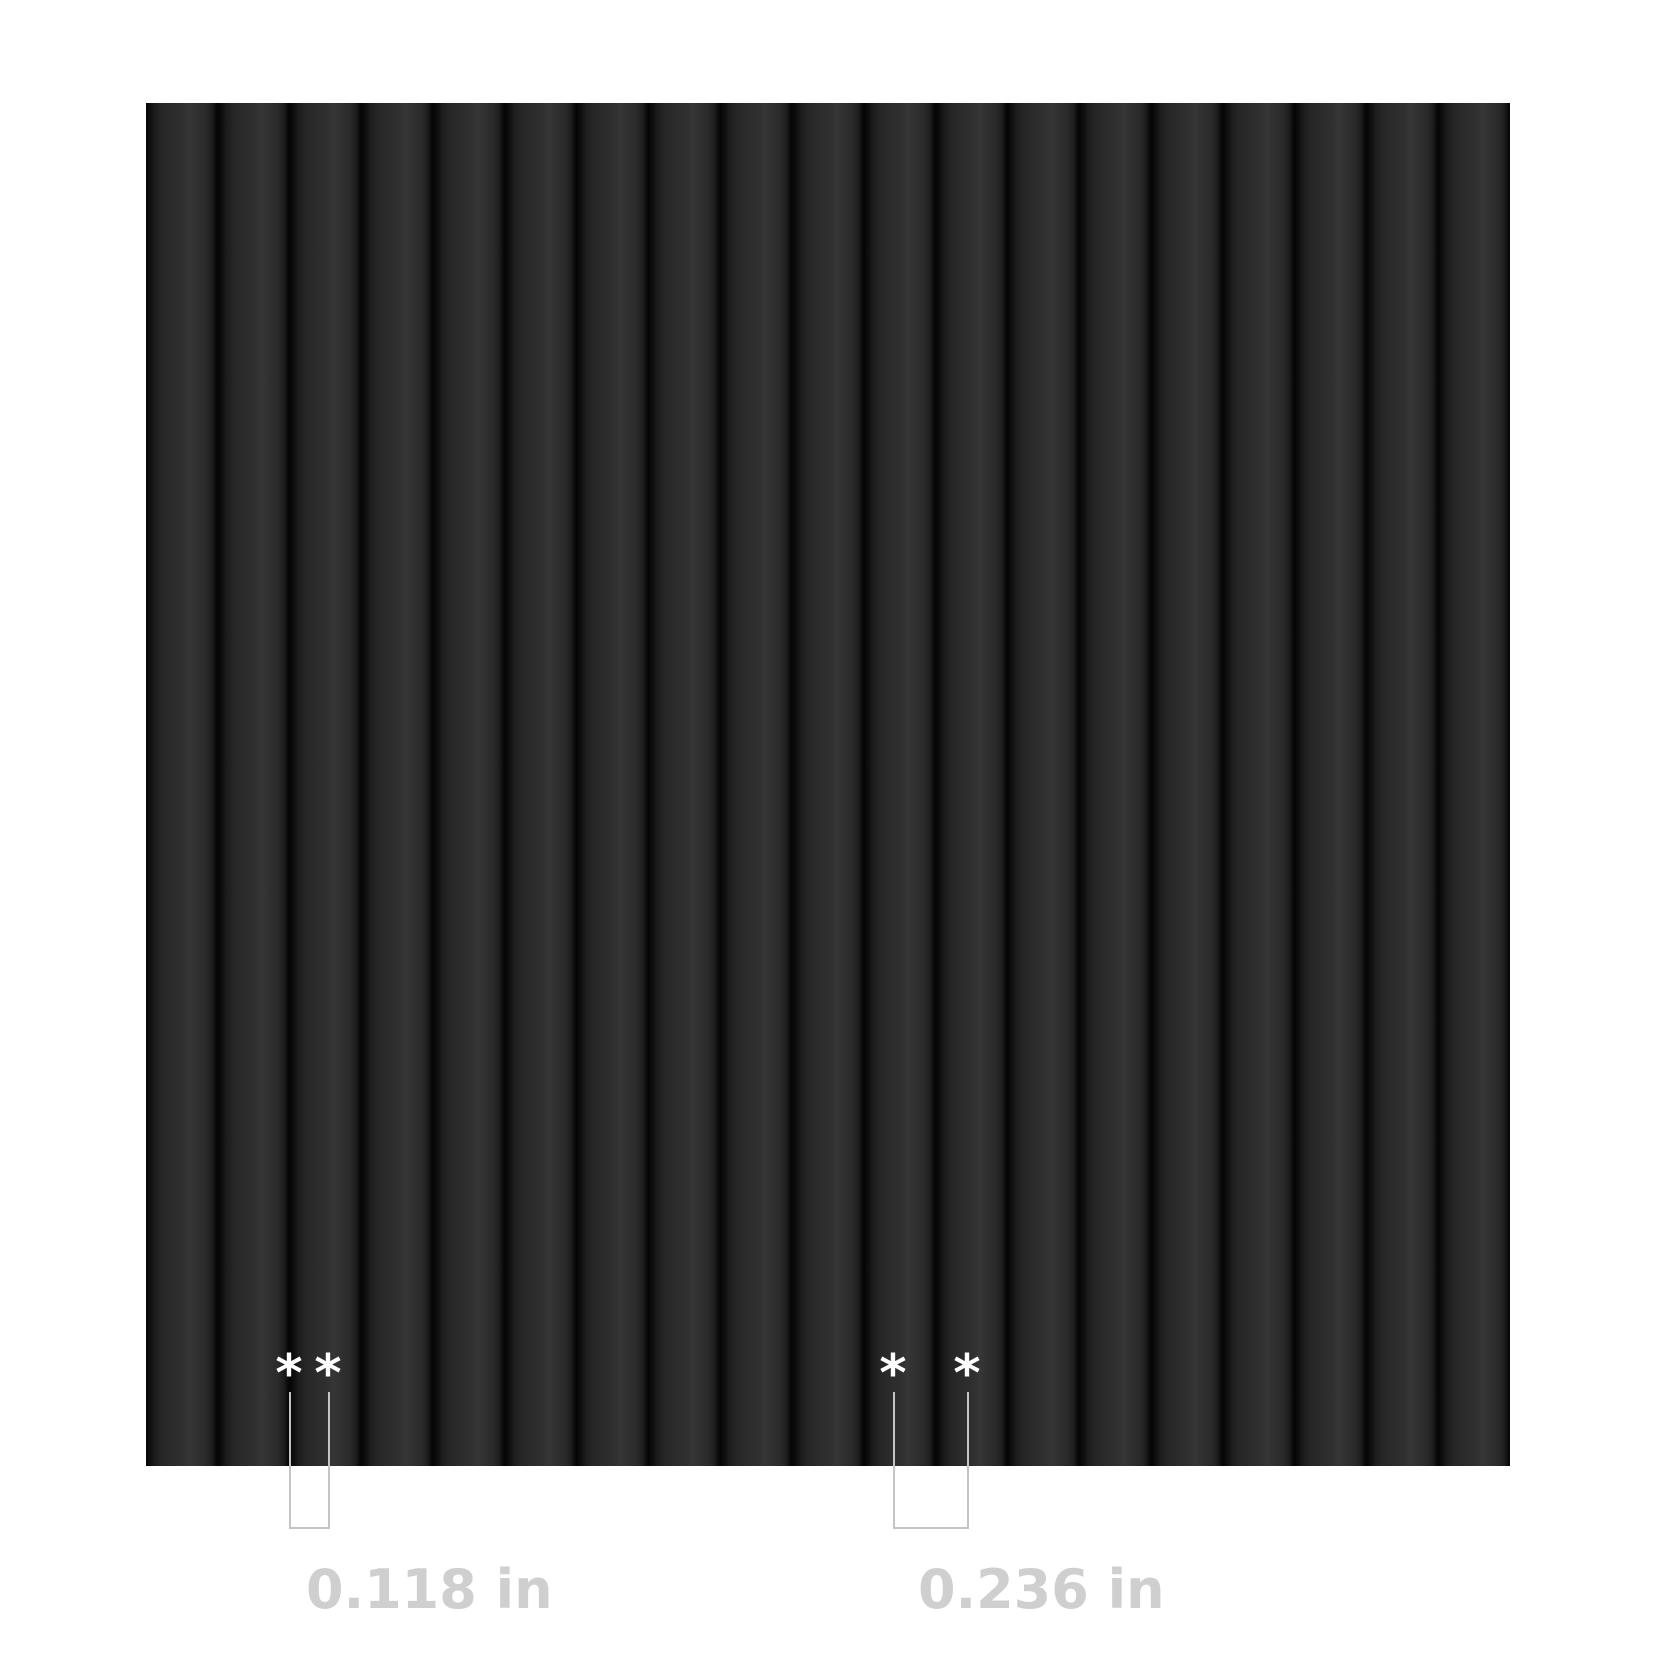 The height and width of the screenshot is (1667, 1667). I want to click on measure-marker-right-1: *, so click(328, 1374).